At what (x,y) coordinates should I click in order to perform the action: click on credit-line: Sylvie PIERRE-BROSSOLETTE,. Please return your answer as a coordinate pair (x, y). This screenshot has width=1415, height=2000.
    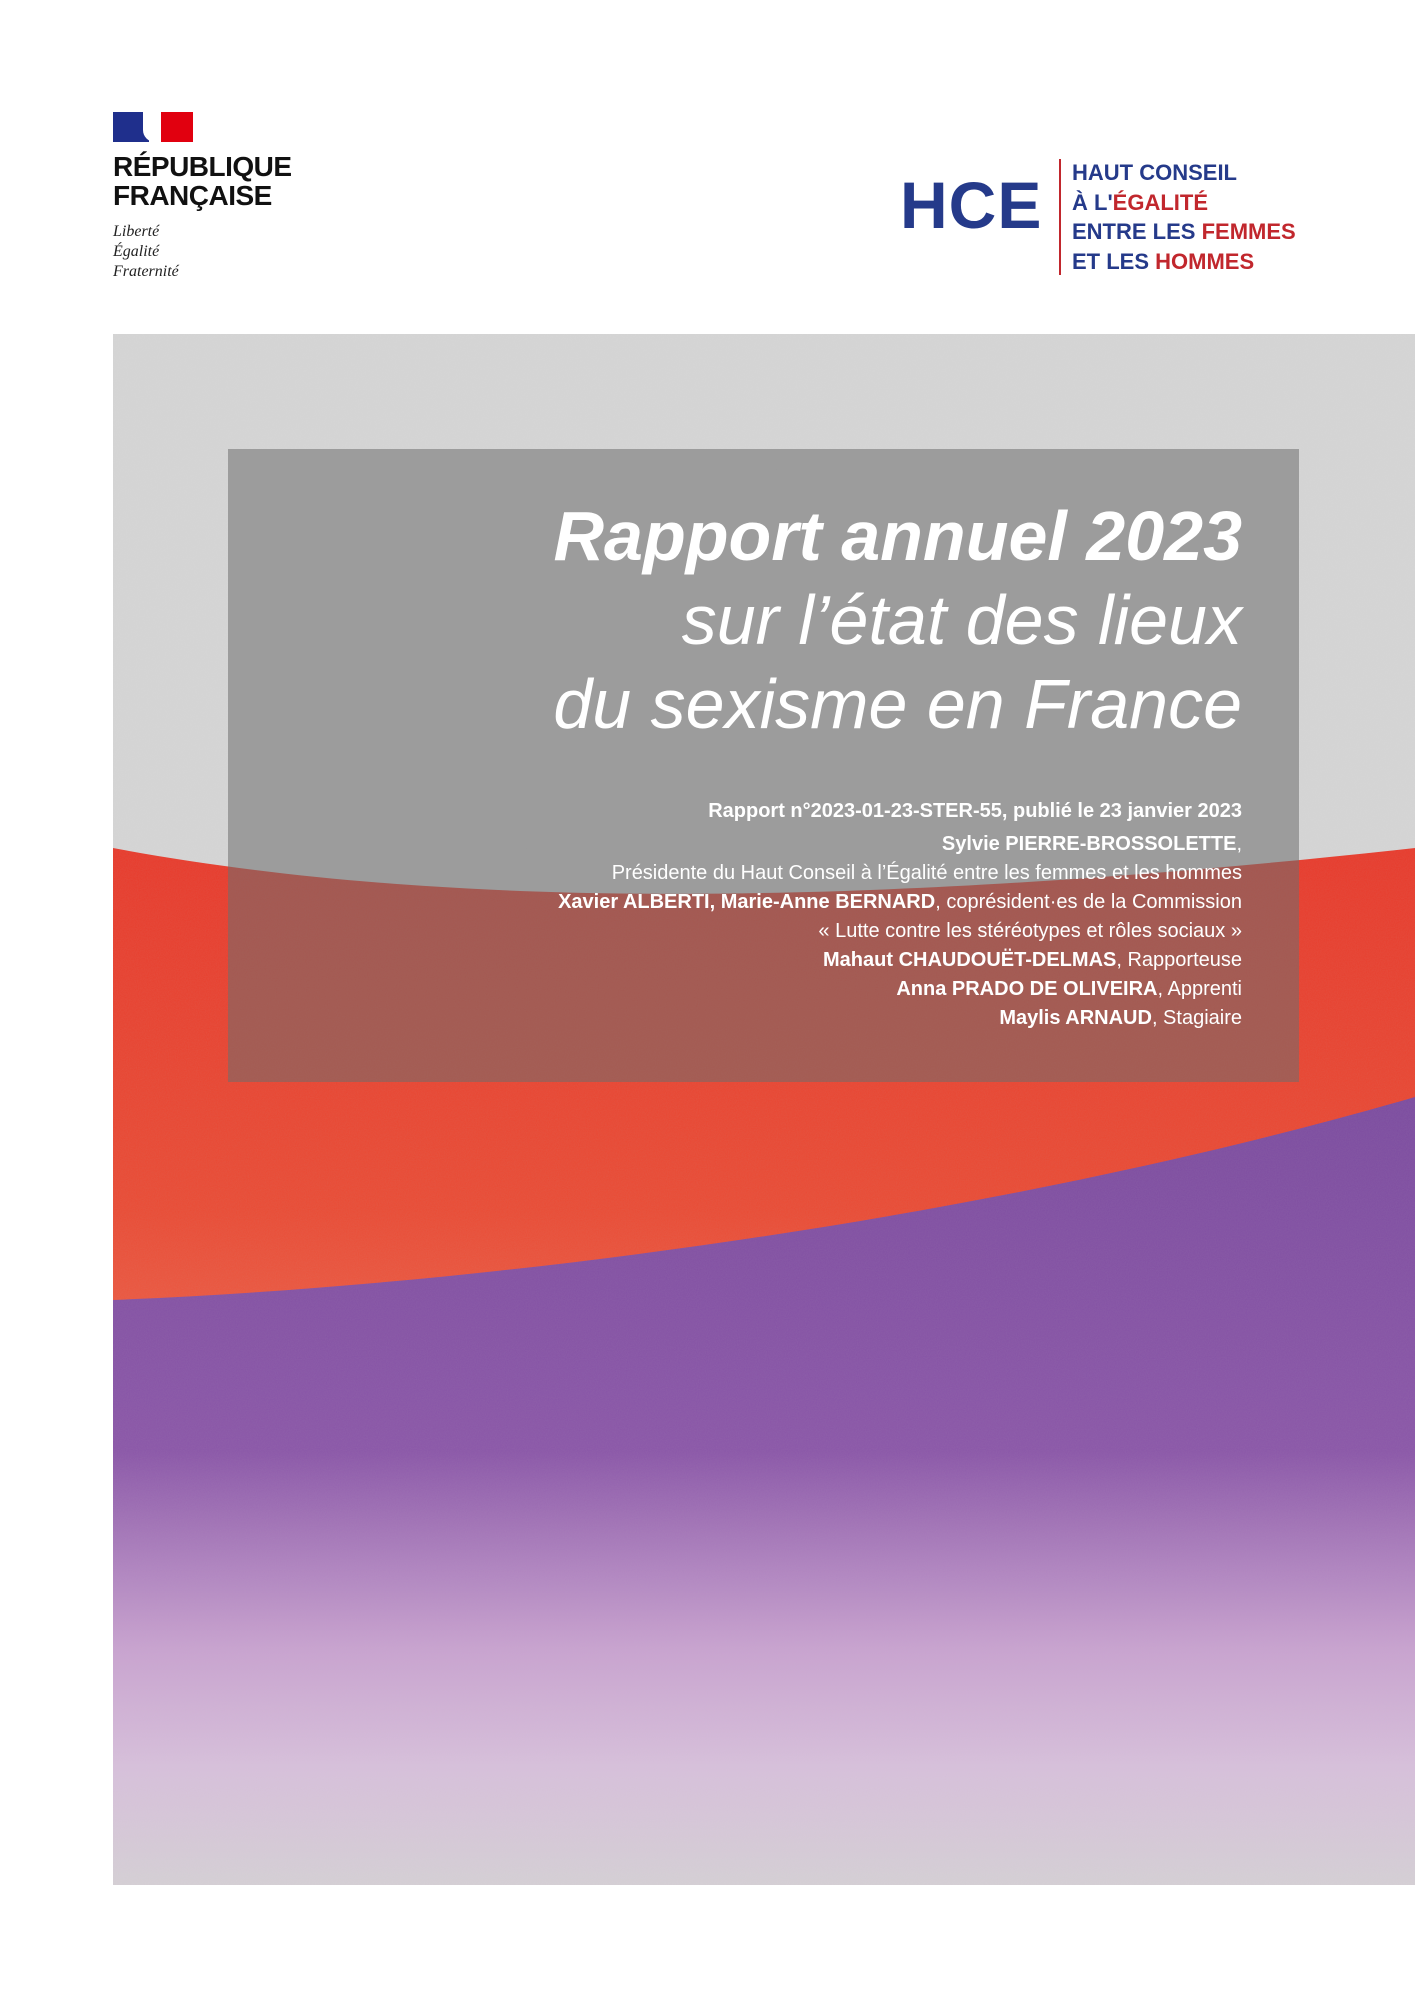
    Looking at the image, I should click on (900, 844).